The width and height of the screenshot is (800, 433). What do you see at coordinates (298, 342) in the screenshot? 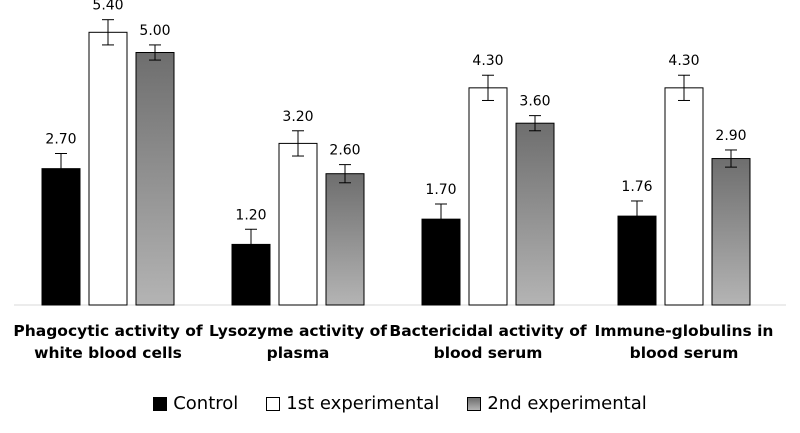
I see `category-label: Lysozyme activity of plasma` at bounding box center [298, 342].